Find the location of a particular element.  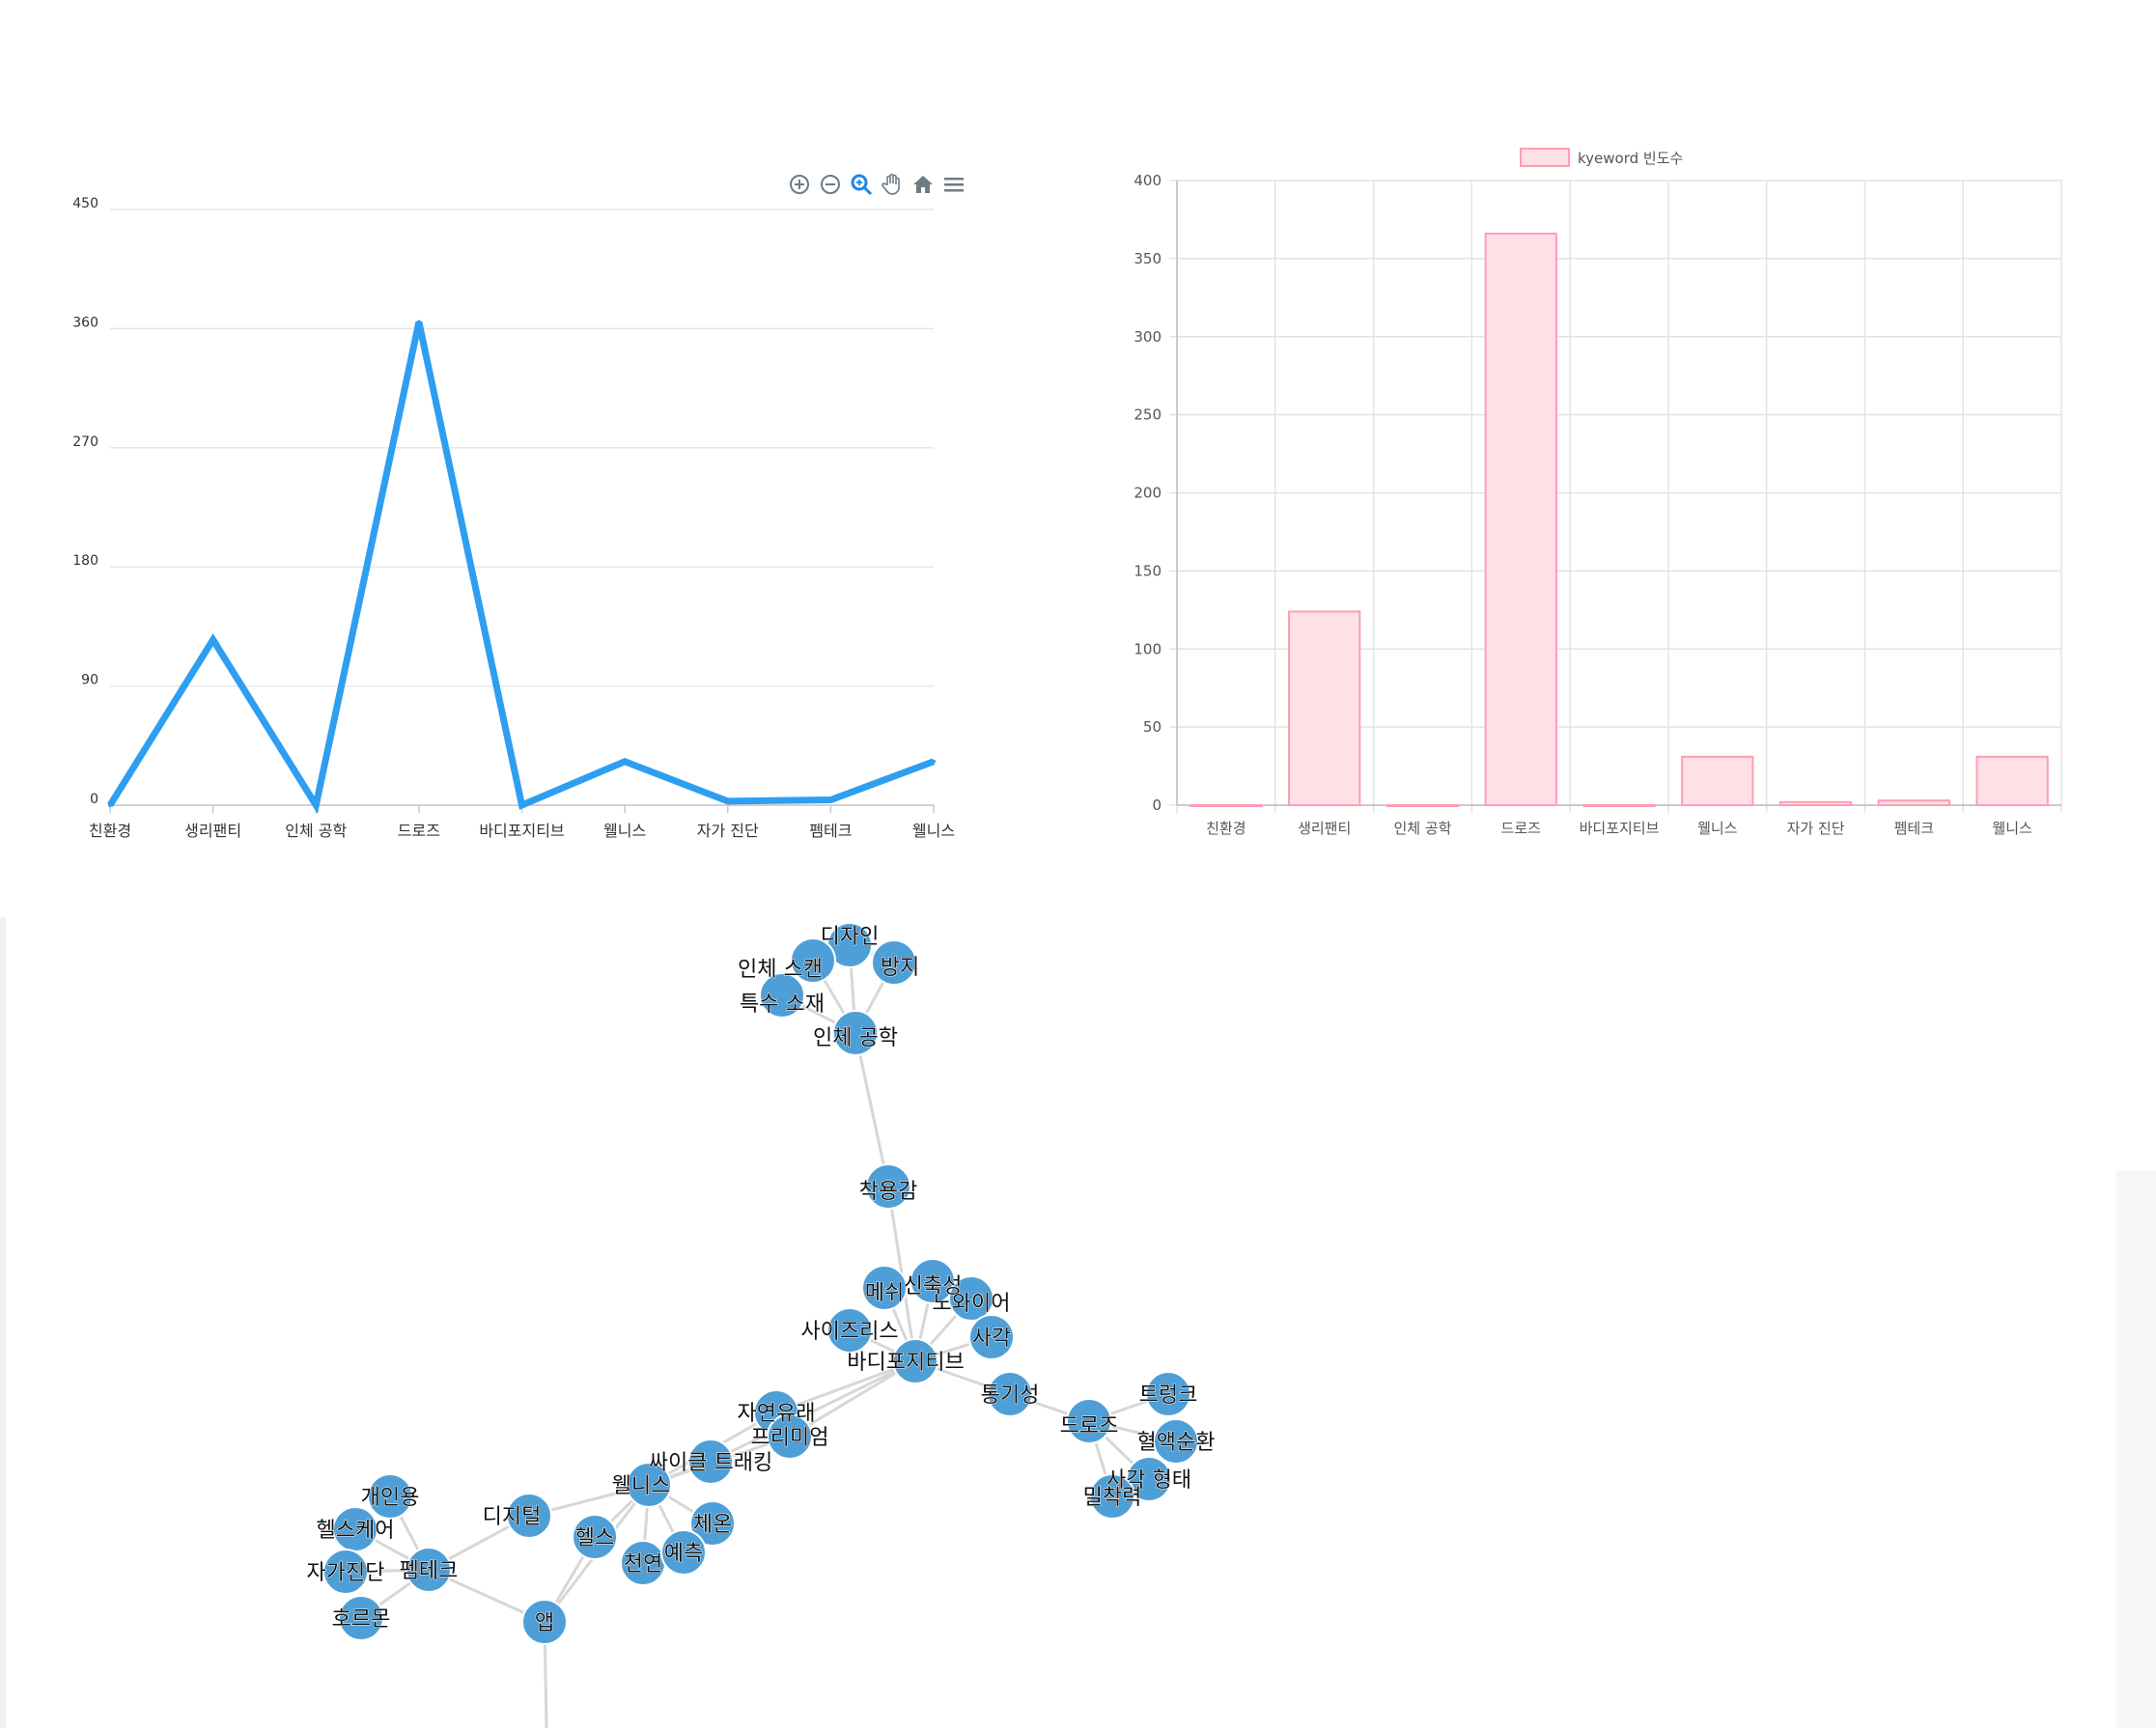

zoom-in-icon is located at coordinates (800, 184).